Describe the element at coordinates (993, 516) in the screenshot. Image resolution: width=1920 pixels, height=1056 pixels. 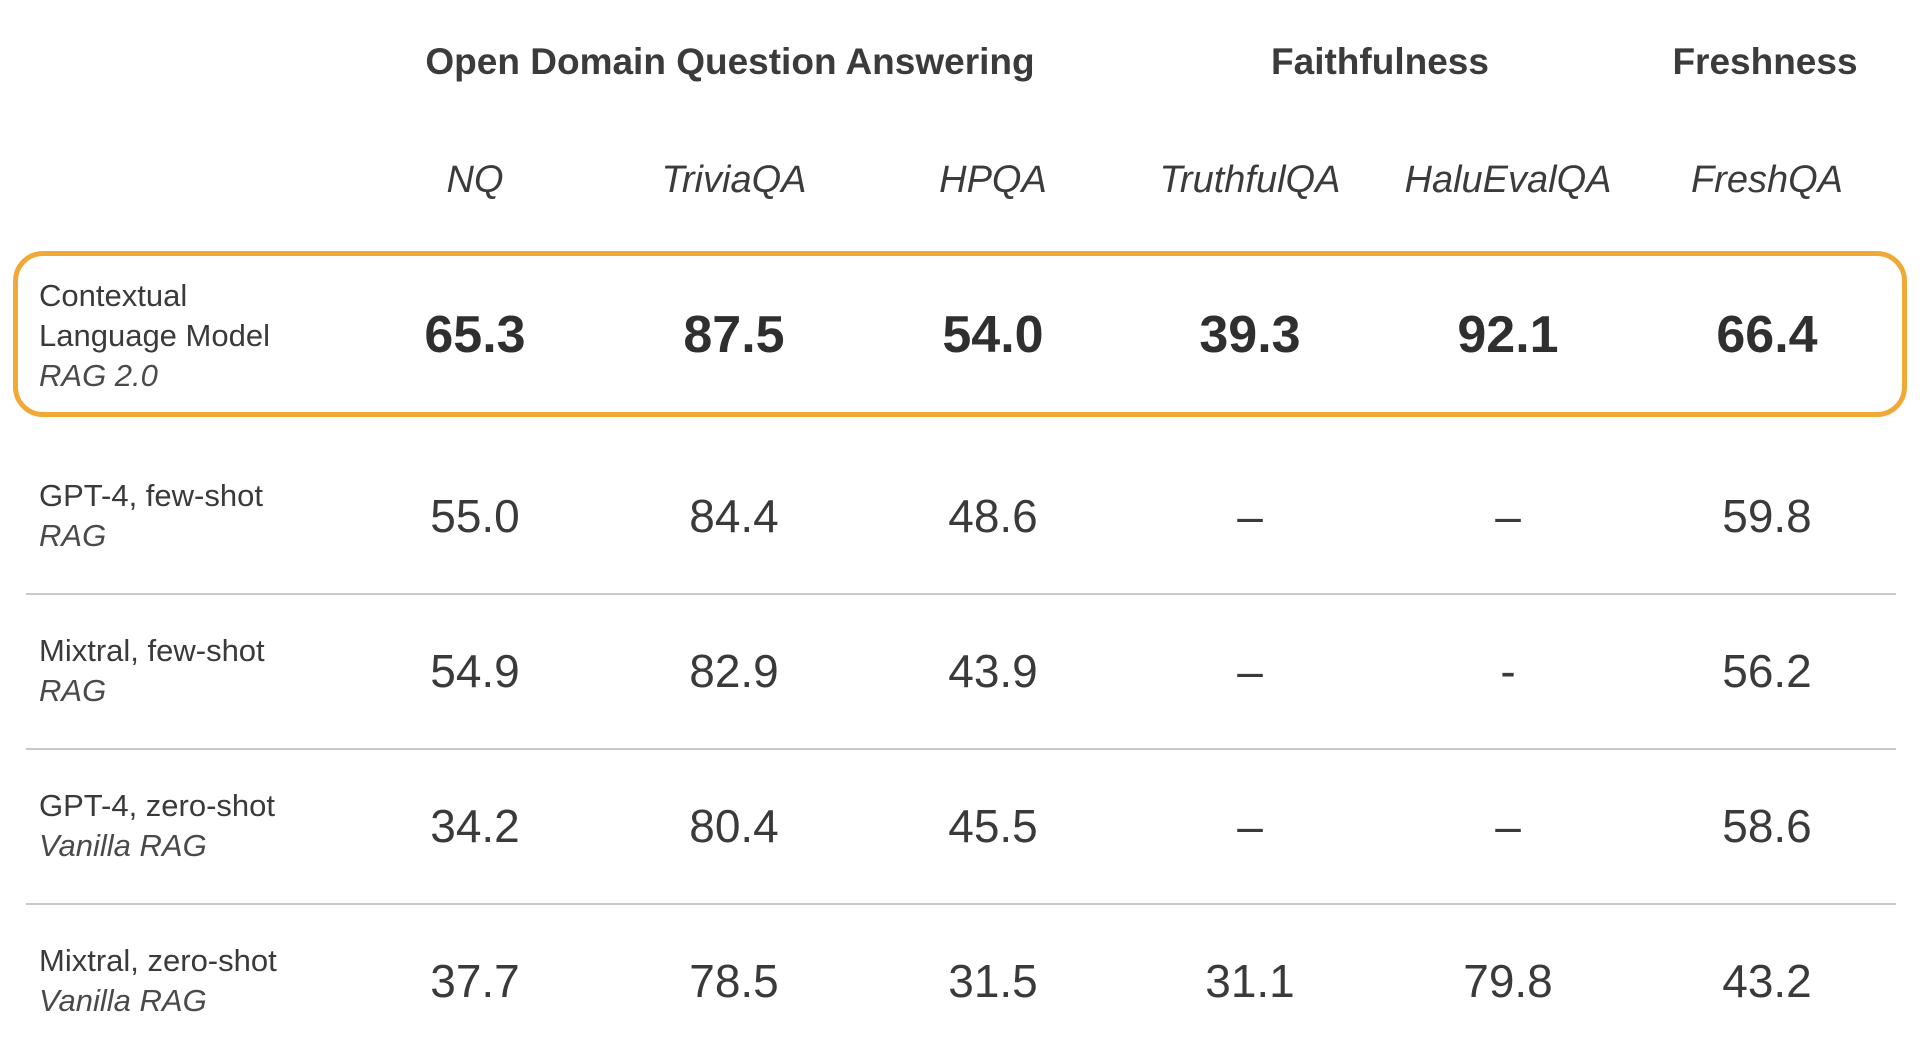
I see `cell-value: 48.6` at that location.